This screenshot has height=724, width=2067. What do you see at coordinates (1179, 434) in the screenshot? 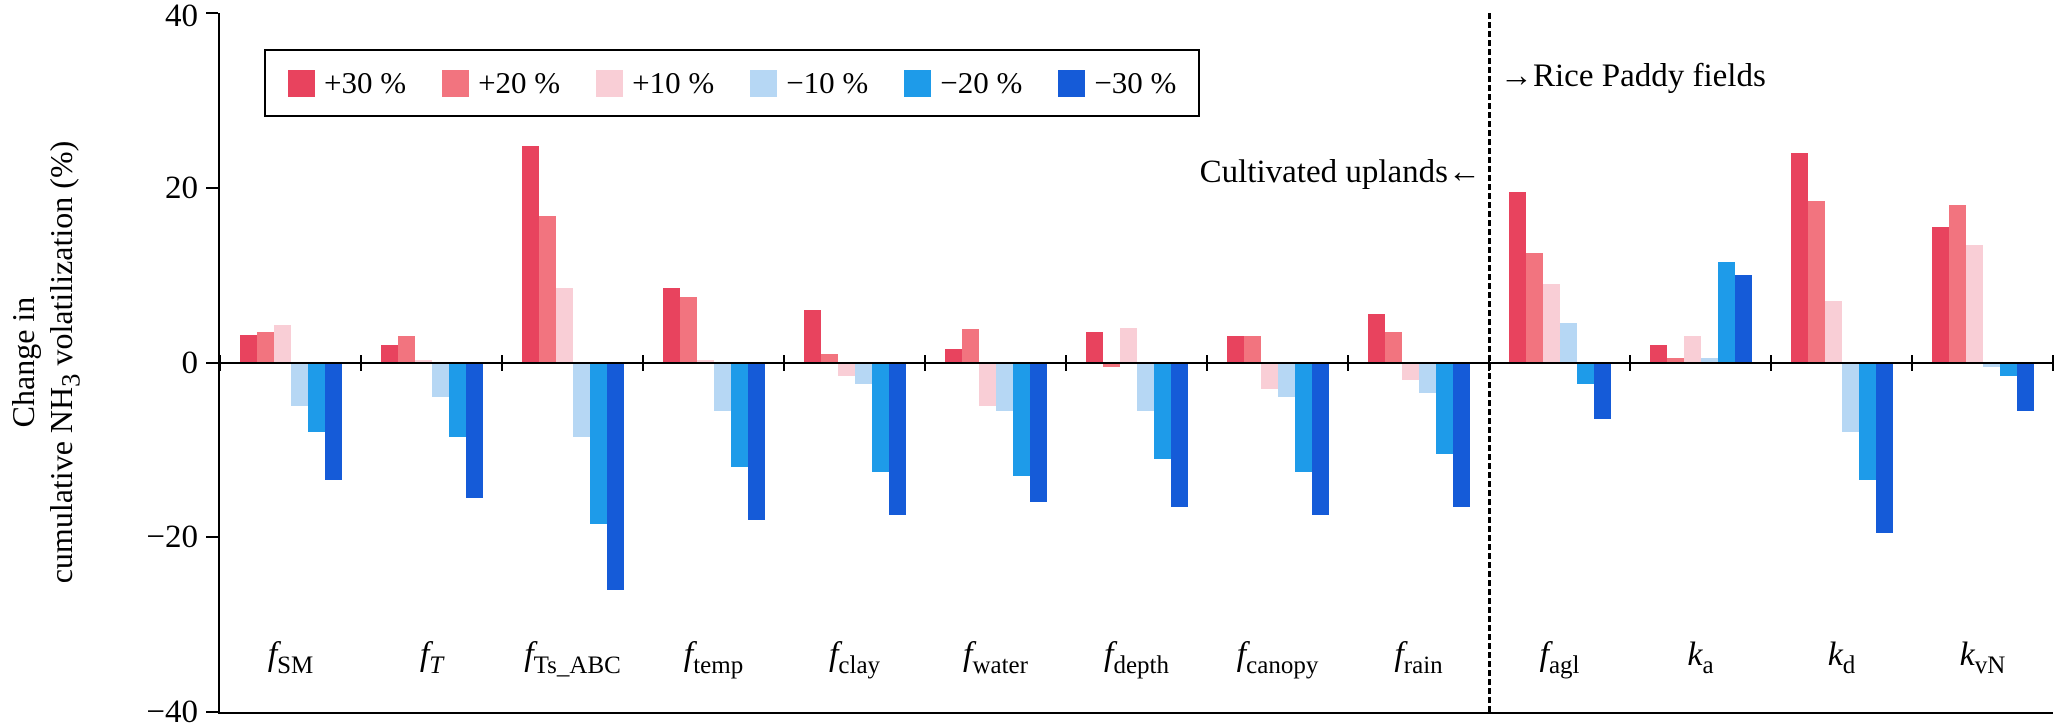
I see `bar-f-depth-m30` at bounding box center [1179, 434].